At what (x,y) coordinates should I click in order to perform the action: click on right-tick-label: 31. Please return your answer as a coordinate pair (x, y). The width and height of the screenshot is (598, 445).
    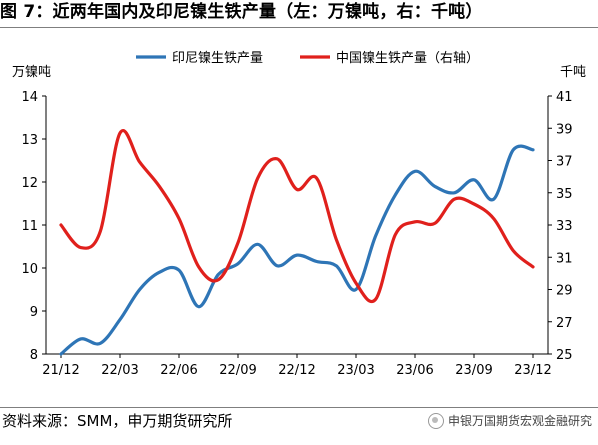
    Looking at the image, I should click on (564, 258).